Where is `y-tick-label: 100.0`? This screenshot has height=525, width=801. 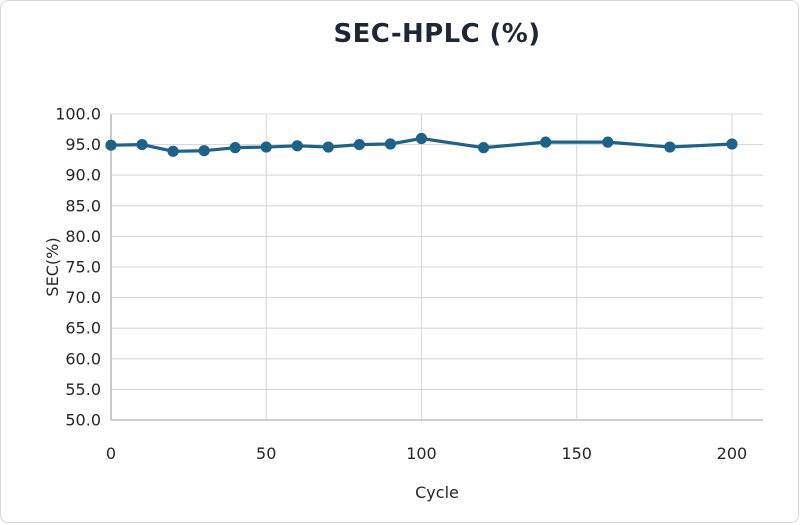
y-tick-label: 100.0 is located at coordinates (78, 114).